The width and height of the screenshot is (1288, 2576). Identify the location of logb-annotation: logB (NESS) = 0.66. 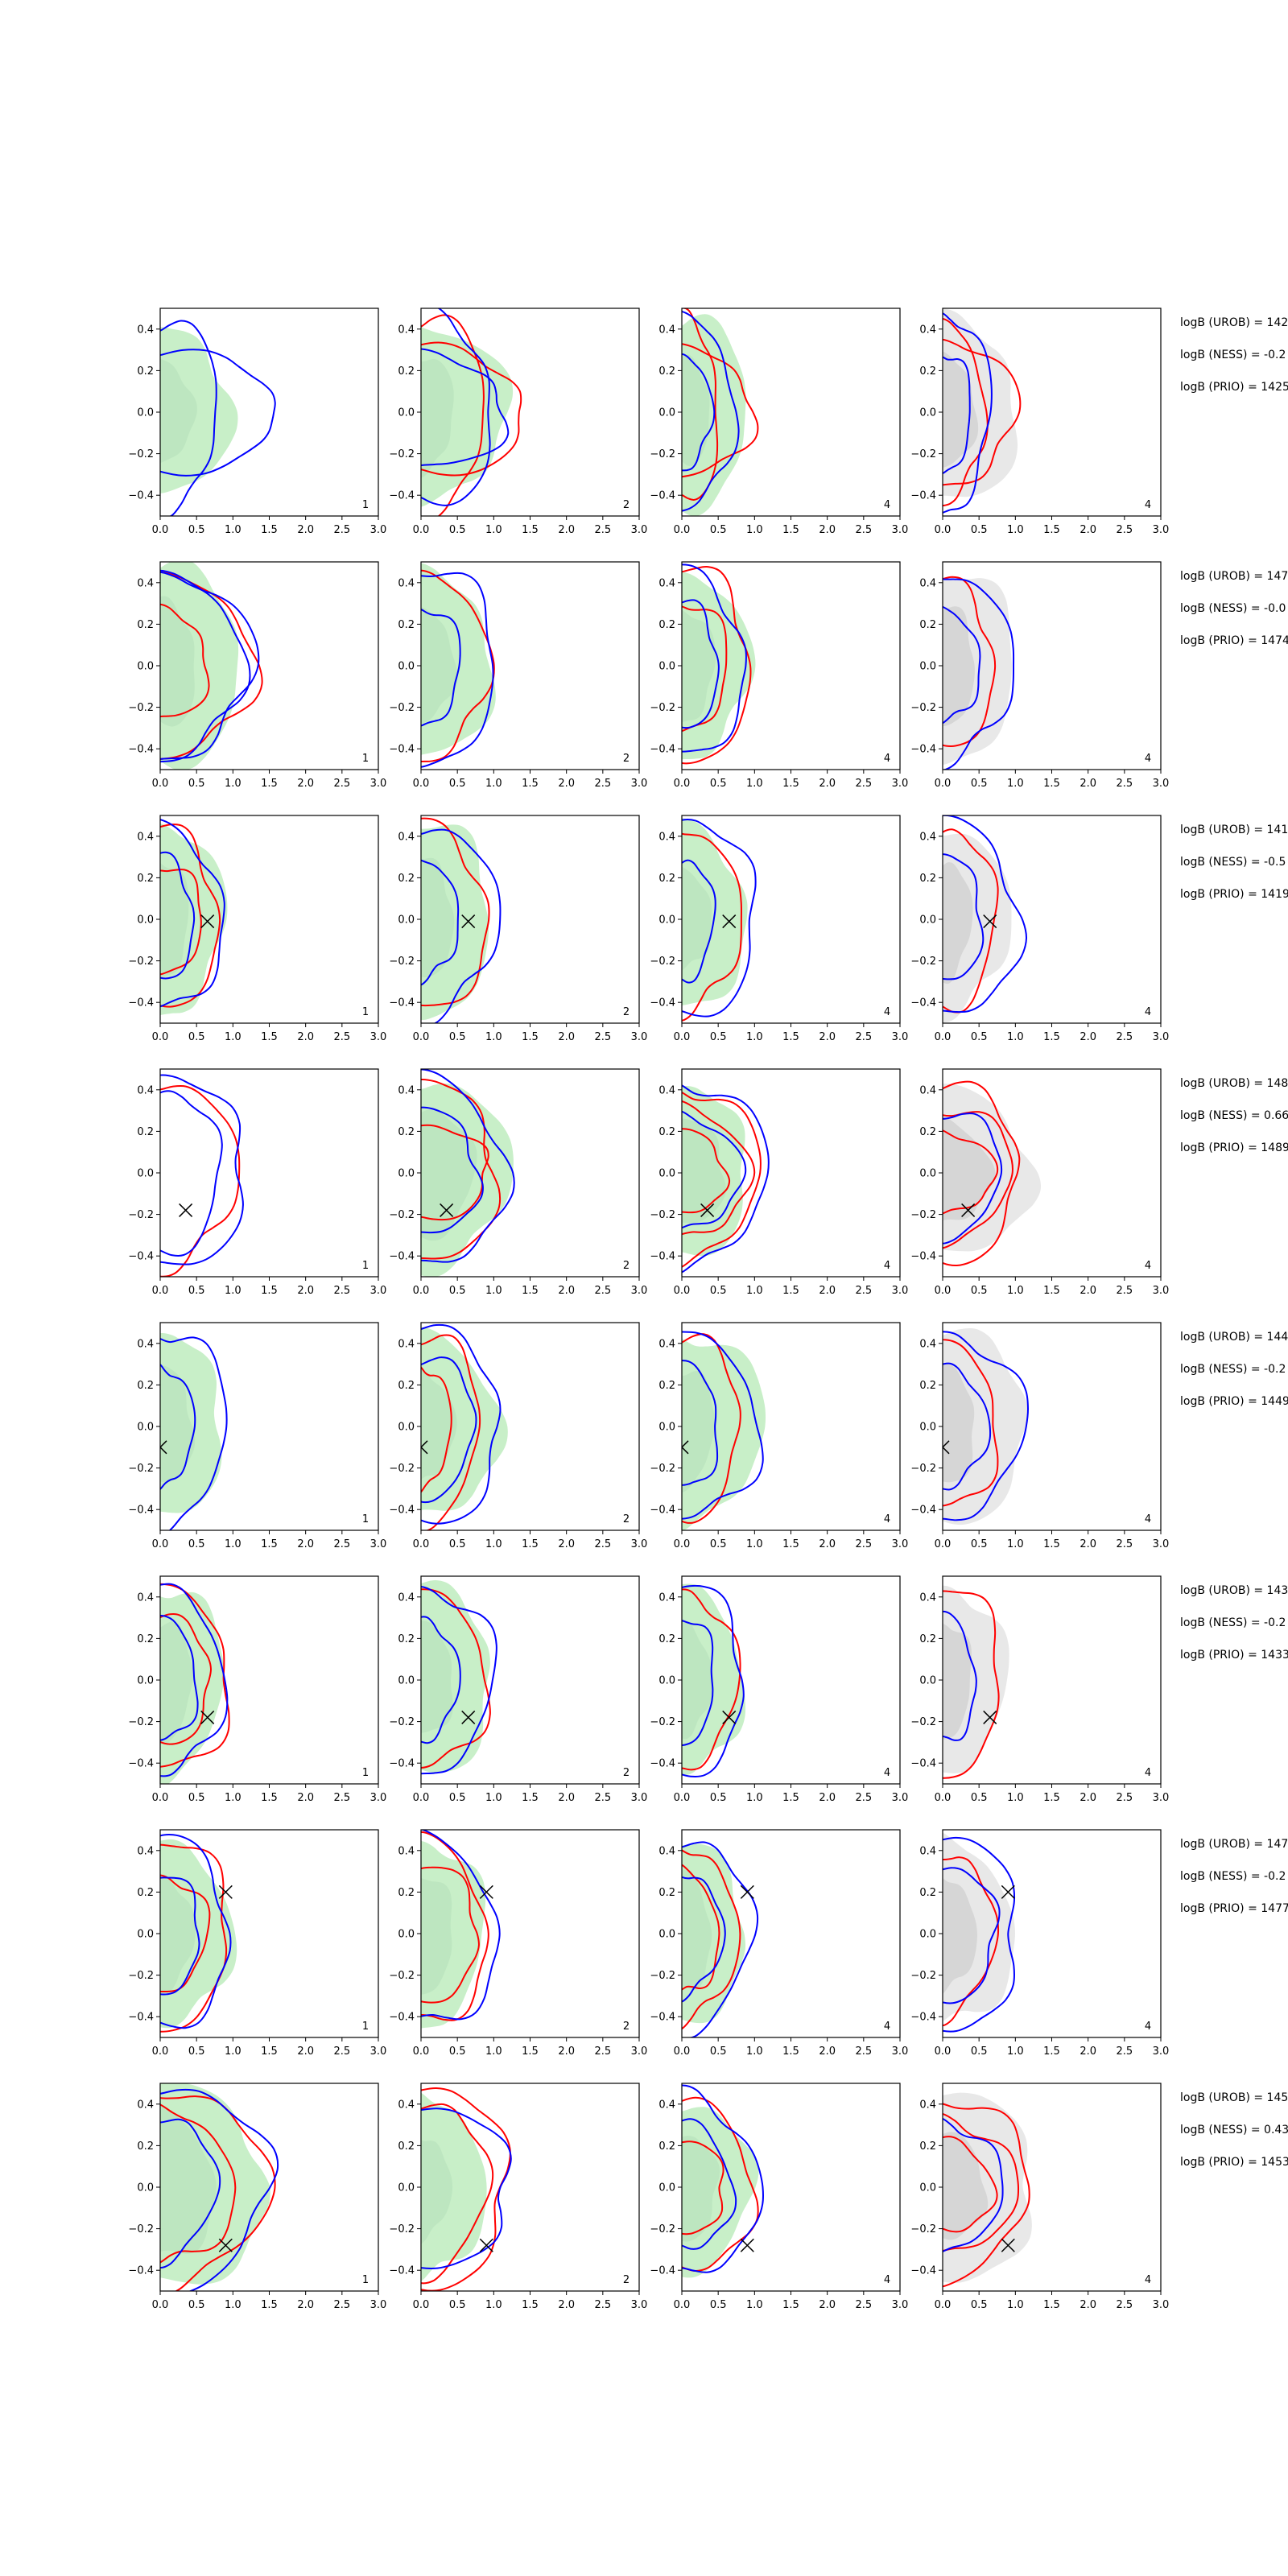
(1234, 1115).